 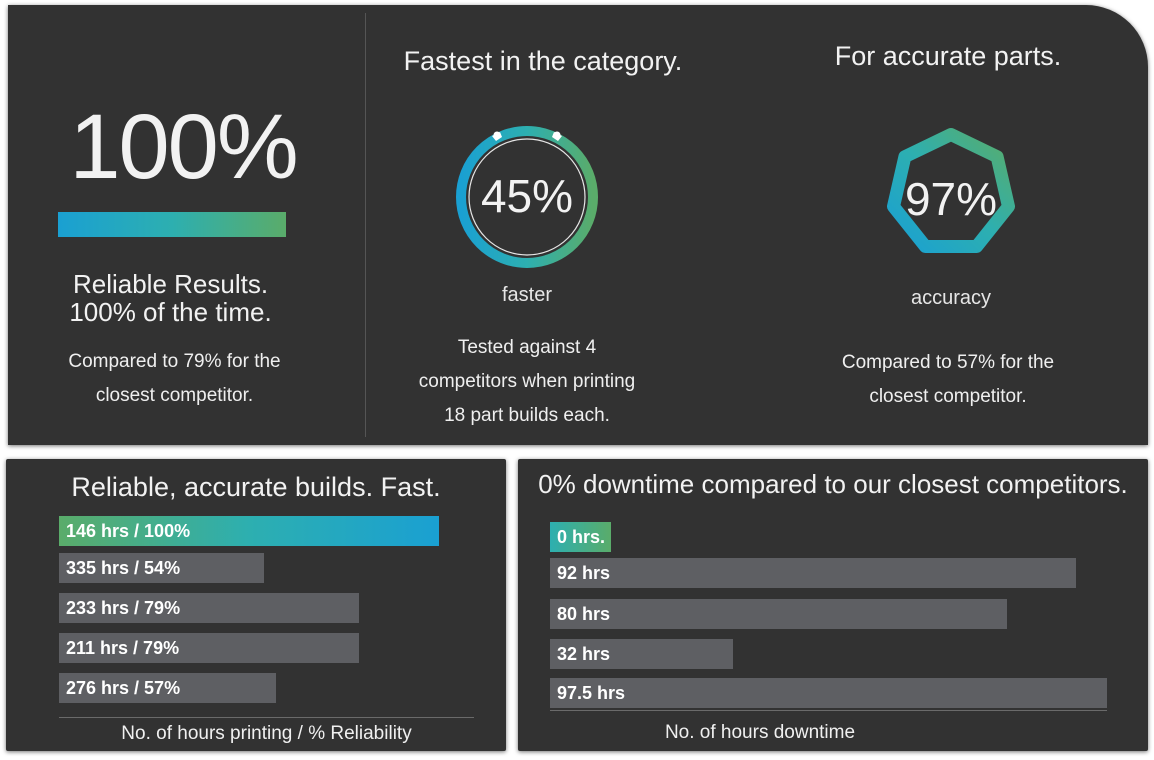 I want to click on x-axis-label: No. of hours printing / % Reliability, so click(x=266, y=733).